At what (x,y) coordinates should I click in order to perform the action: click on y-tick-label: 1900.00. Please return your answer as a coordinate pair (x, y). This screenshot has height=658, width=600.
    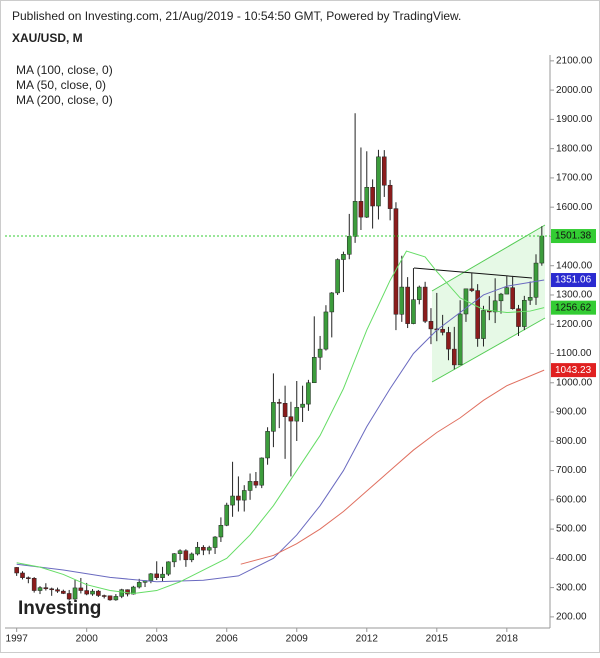
    Looking at the image, I should click on (574, 119).